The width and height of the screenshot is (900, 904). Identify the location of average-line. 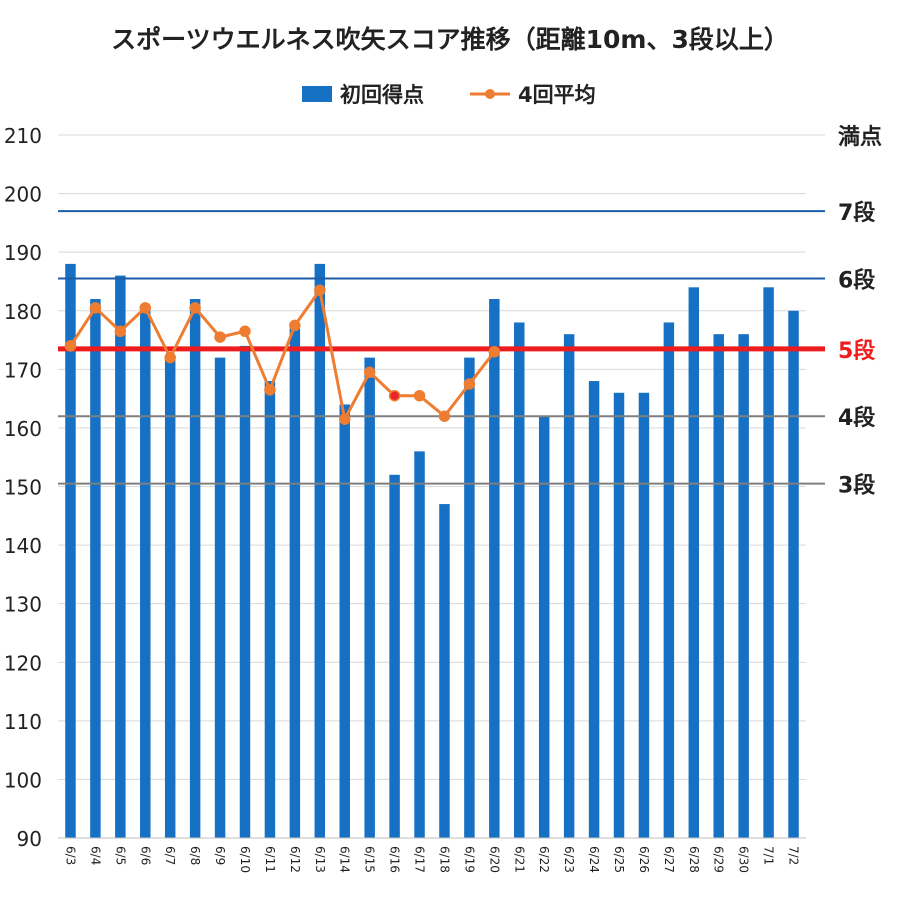
(282, 354).